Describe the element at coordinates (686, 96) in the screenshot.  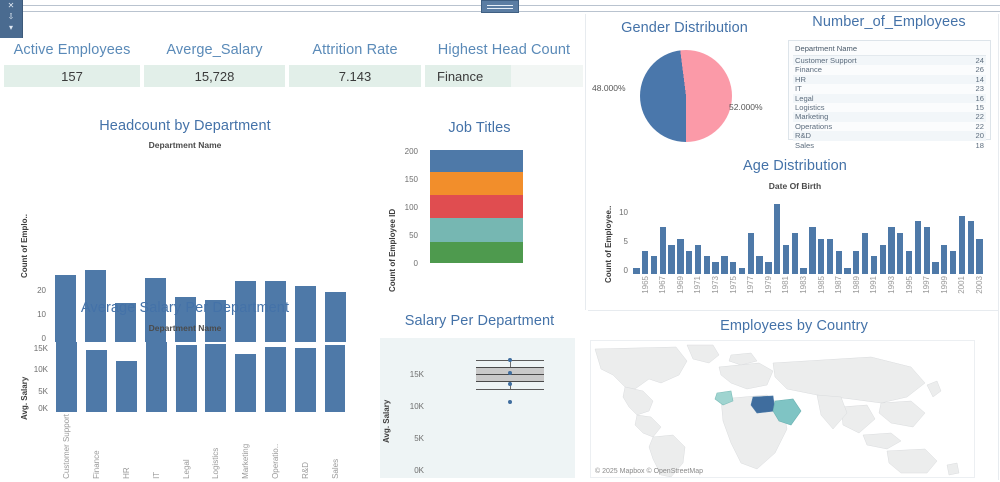
I see `pie-chart` at that location.